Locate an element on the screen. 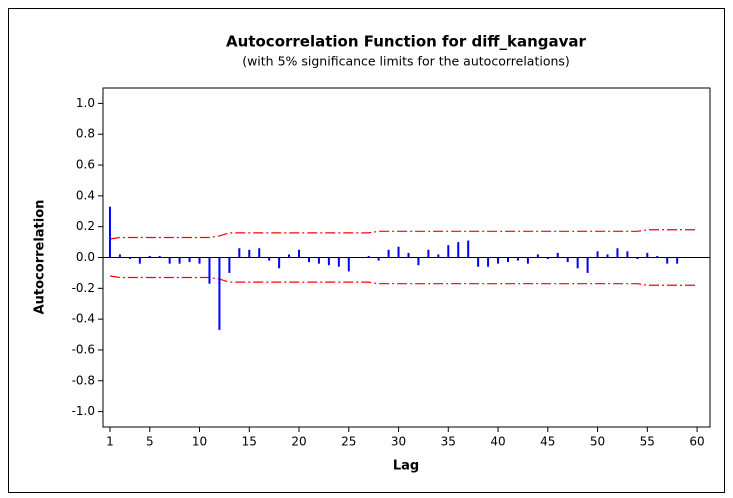 This screenshot has height=498, width=733. x-tick-label: 30 is located at coordinates (398, 442).